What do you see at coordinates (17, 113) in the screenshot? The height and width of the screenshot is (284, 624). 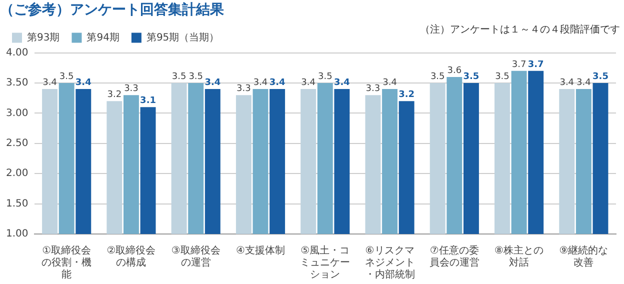 I see `y-tick-label: 3.00` at bounding box center [17, 113].